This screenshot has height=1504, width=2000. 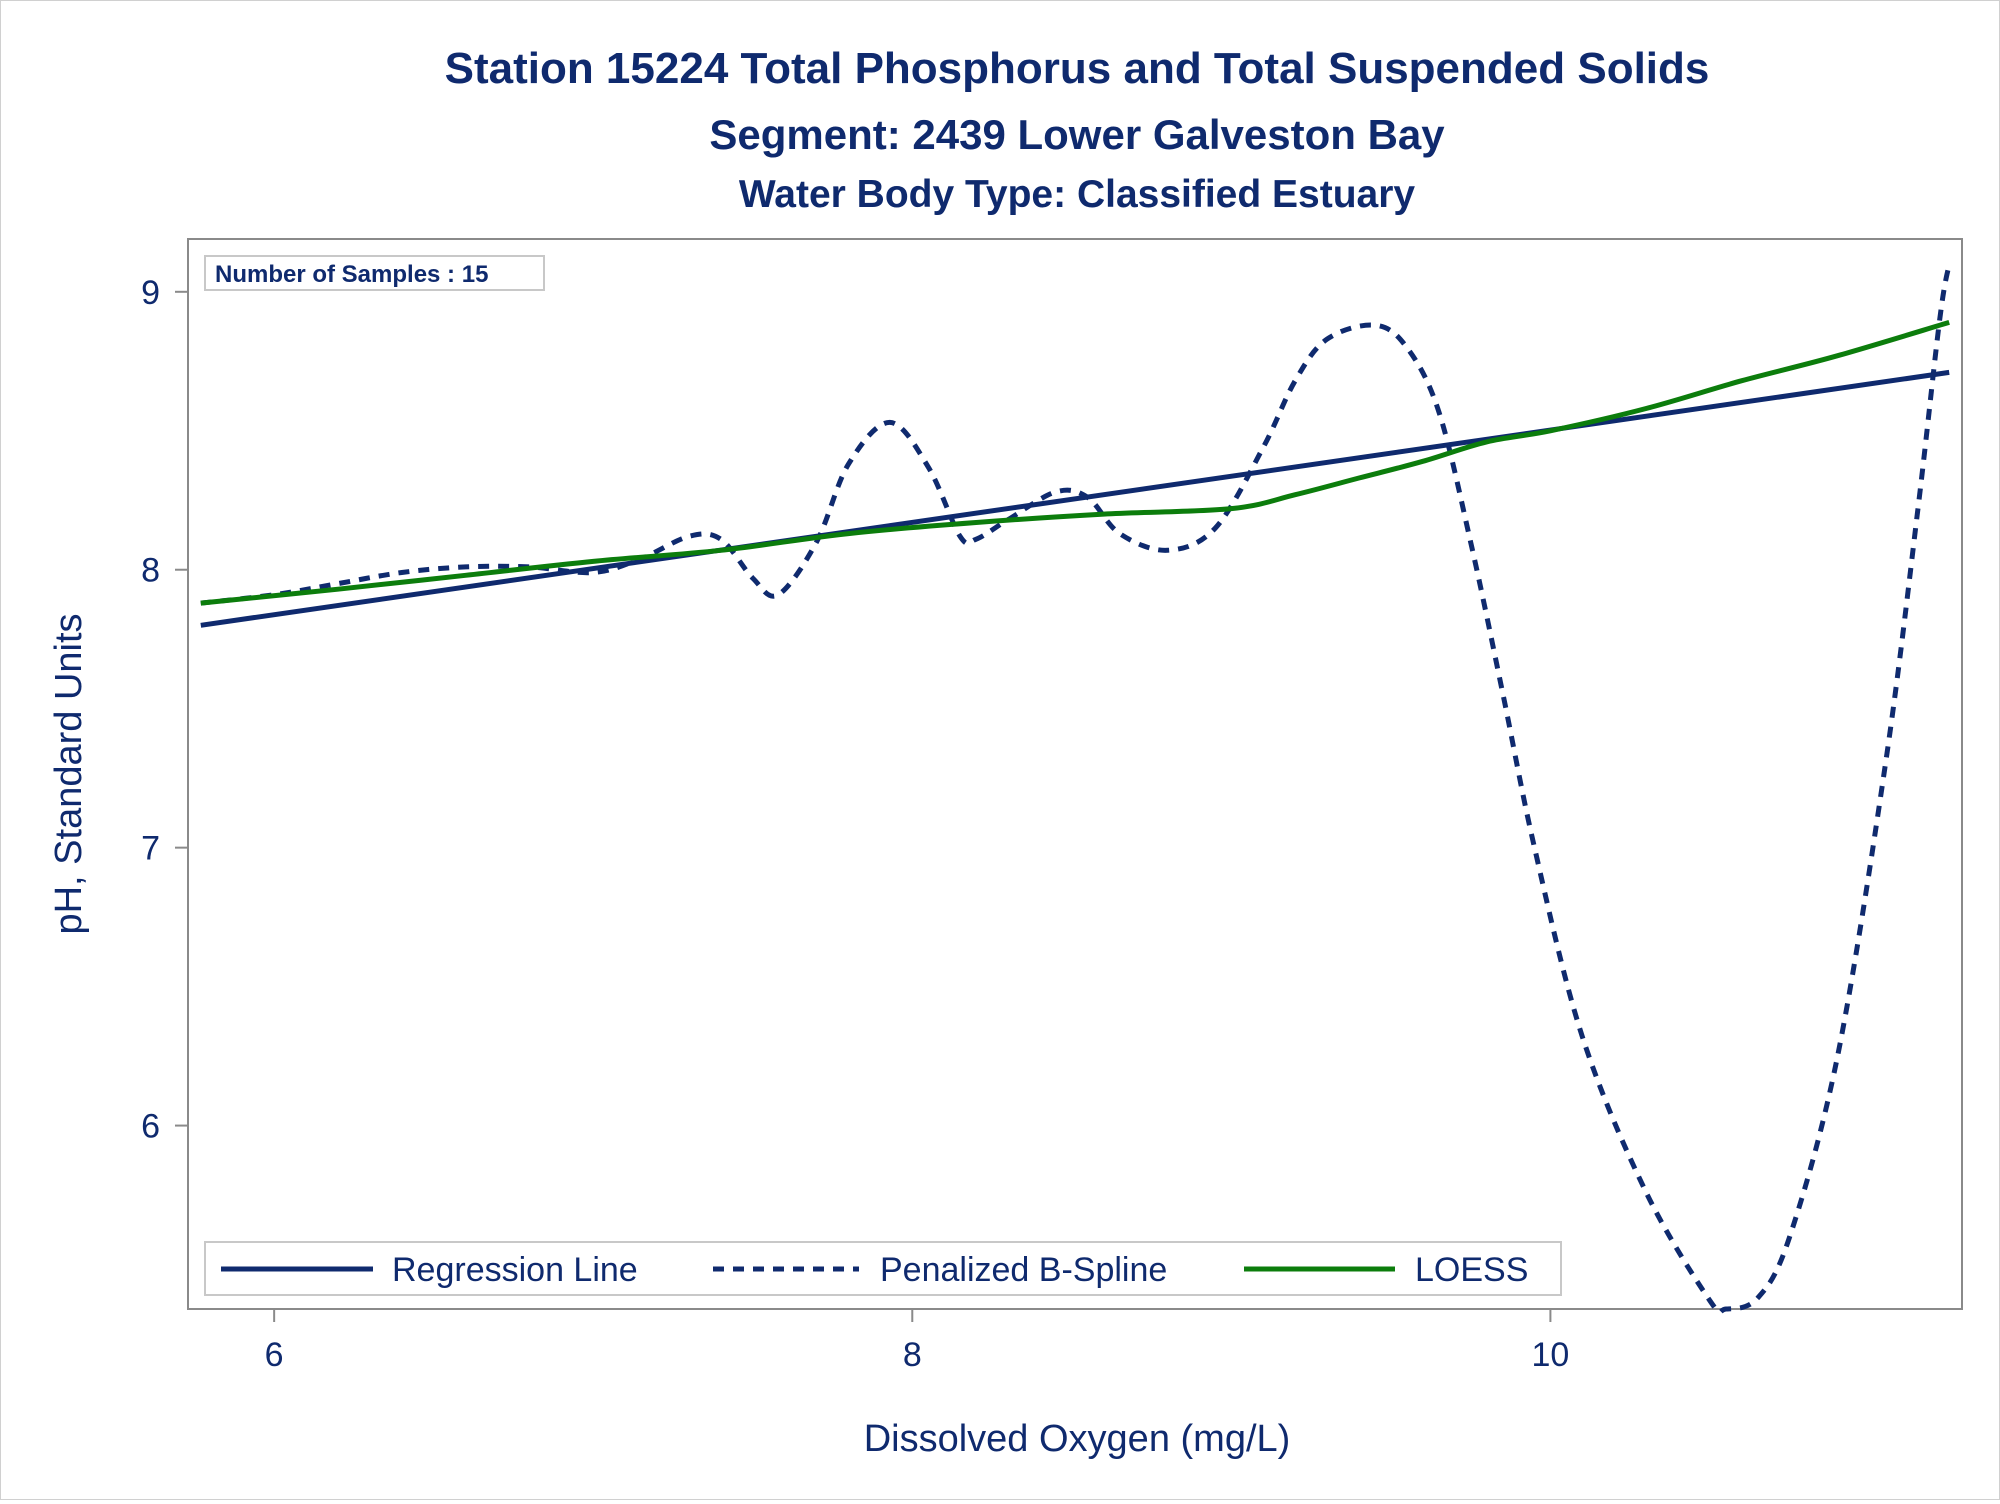 What do you see at coordinates (912, 1355) in the screenshot?
I see `x-tick-label: 8` at bounding box center [912, 1355].